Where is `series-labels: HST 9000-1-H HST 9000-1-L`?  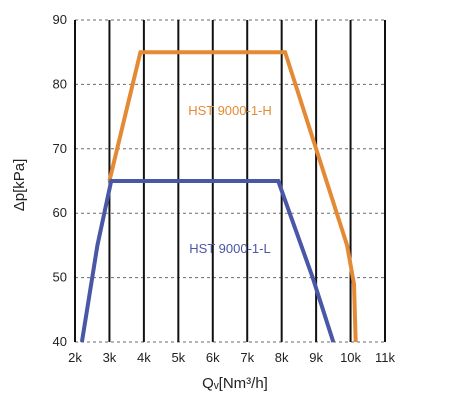 series-labels: HST 9000-1-H HST 9000-1-L is located at coordinates (230, 179).